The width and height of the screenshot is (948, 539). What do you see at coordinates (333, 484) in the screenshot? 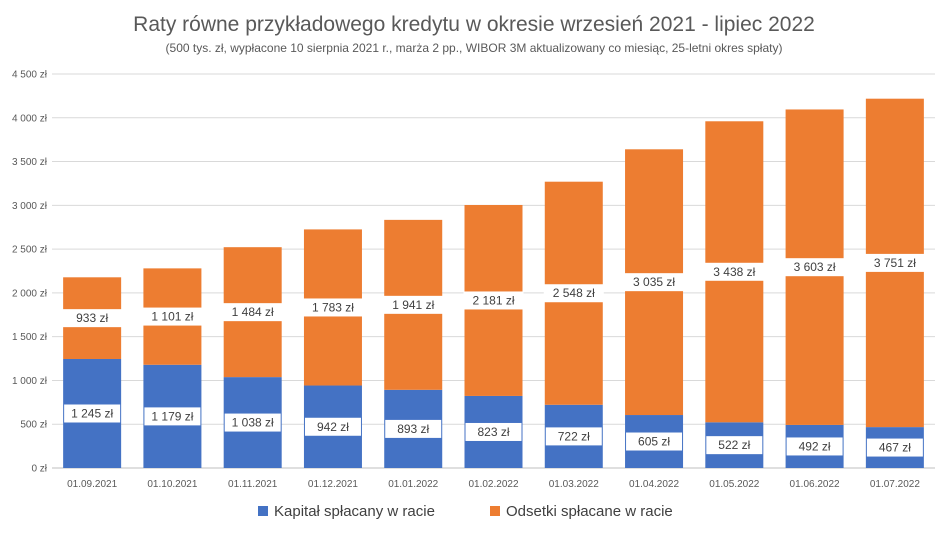
I see `x-tick-label: 01.12.2021` at bounding box center [333, 484].